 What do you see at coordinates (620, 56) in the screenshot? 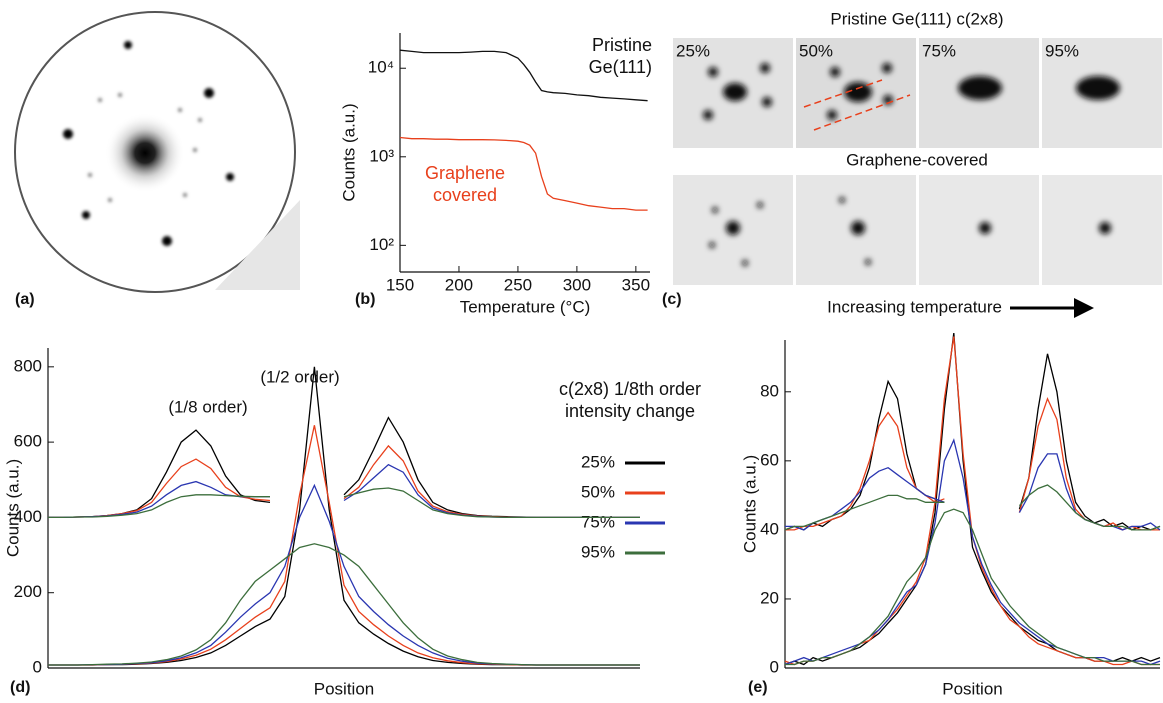
I see `series-label: Pristine Ge(111)` at bounding box center [620, 56].